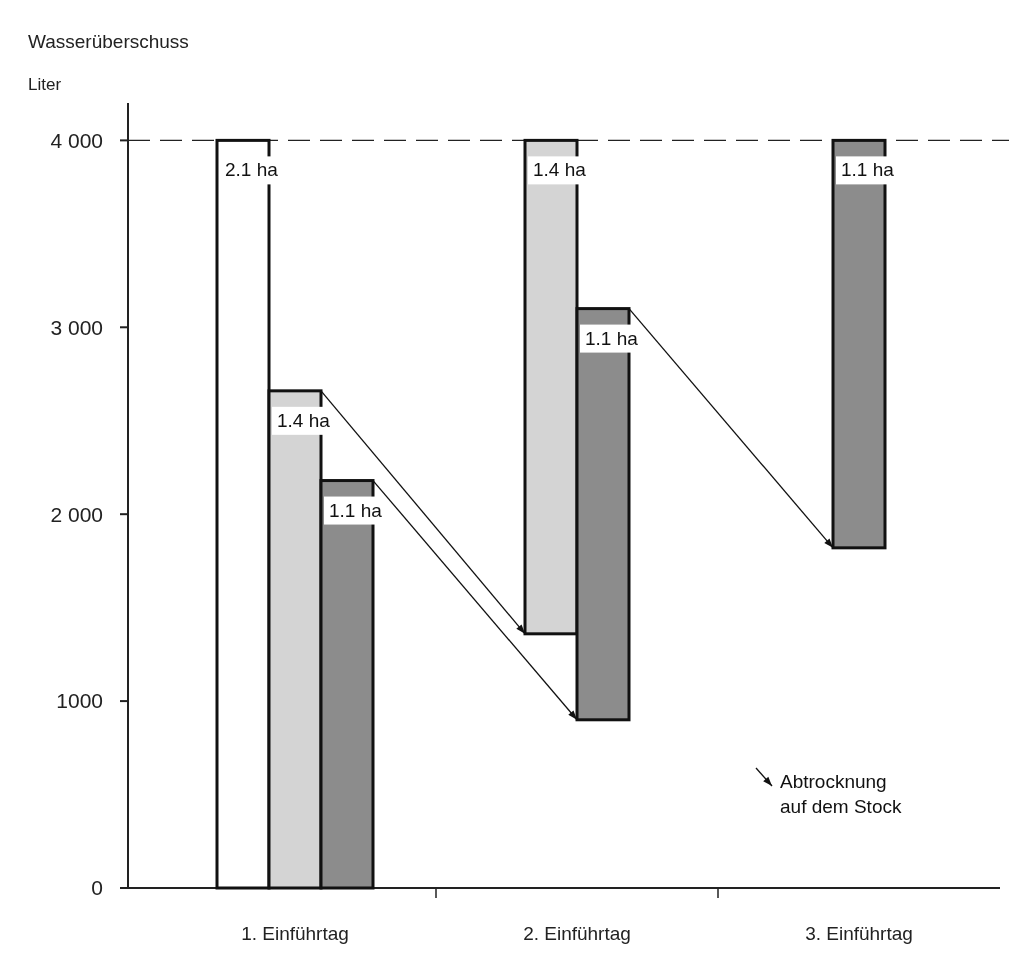  Describe the element at coordinates (45, 84) in the screenshot. I see `y-axis-title: Liter` at that location.